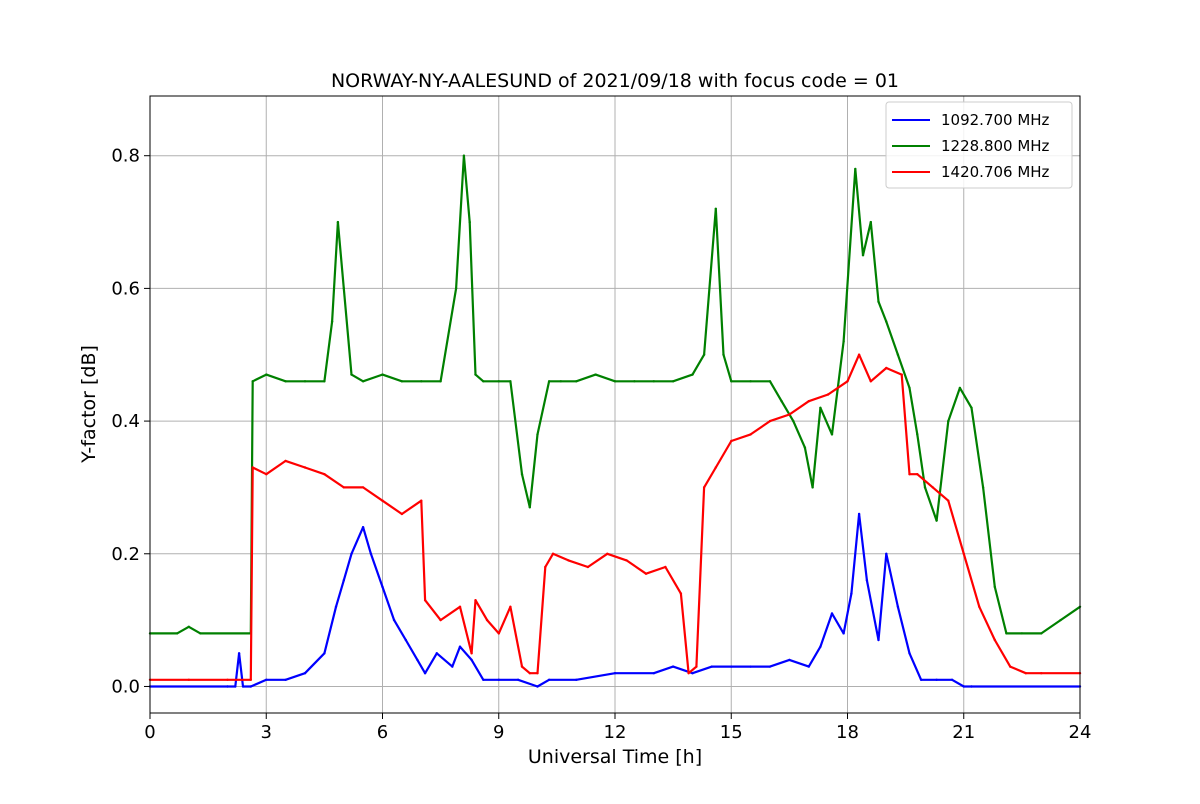  What do you see at coordinates (125, 156) in the screenshot?
I see `y-tick-label: 0.8` at bounding box center [125, 156].